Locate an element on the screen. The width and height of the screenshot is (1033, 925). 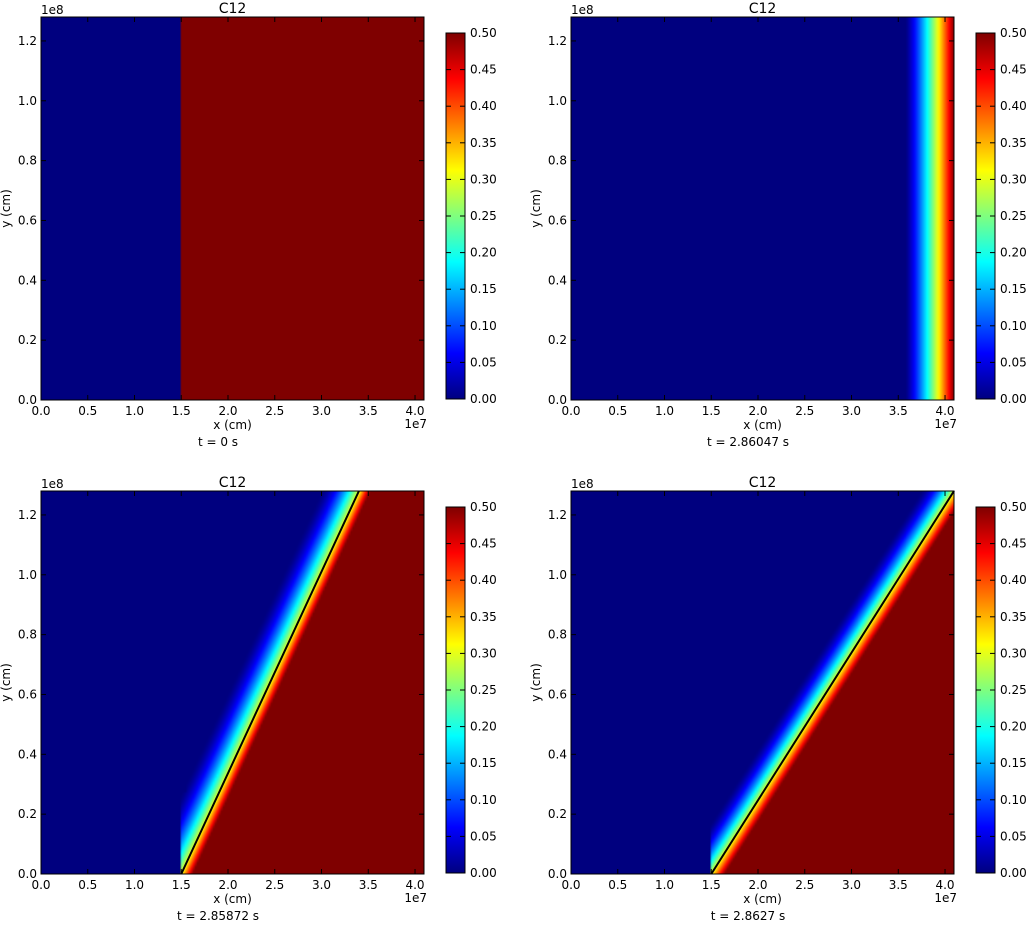
colorbar-tick-label: 0.00 is located at coordinates (483, 873).